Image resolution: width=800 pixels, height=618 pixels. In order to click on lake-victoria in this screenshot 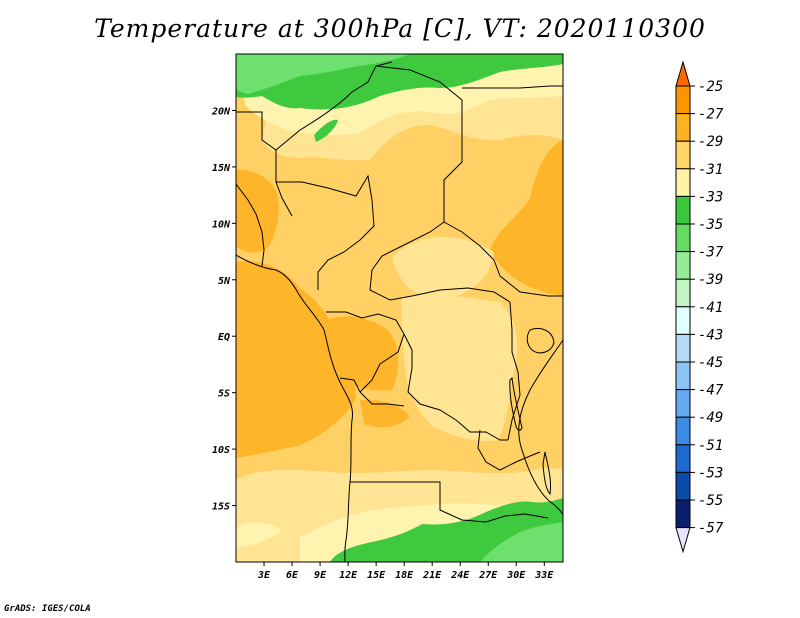, I will do `click(540, 341)`.